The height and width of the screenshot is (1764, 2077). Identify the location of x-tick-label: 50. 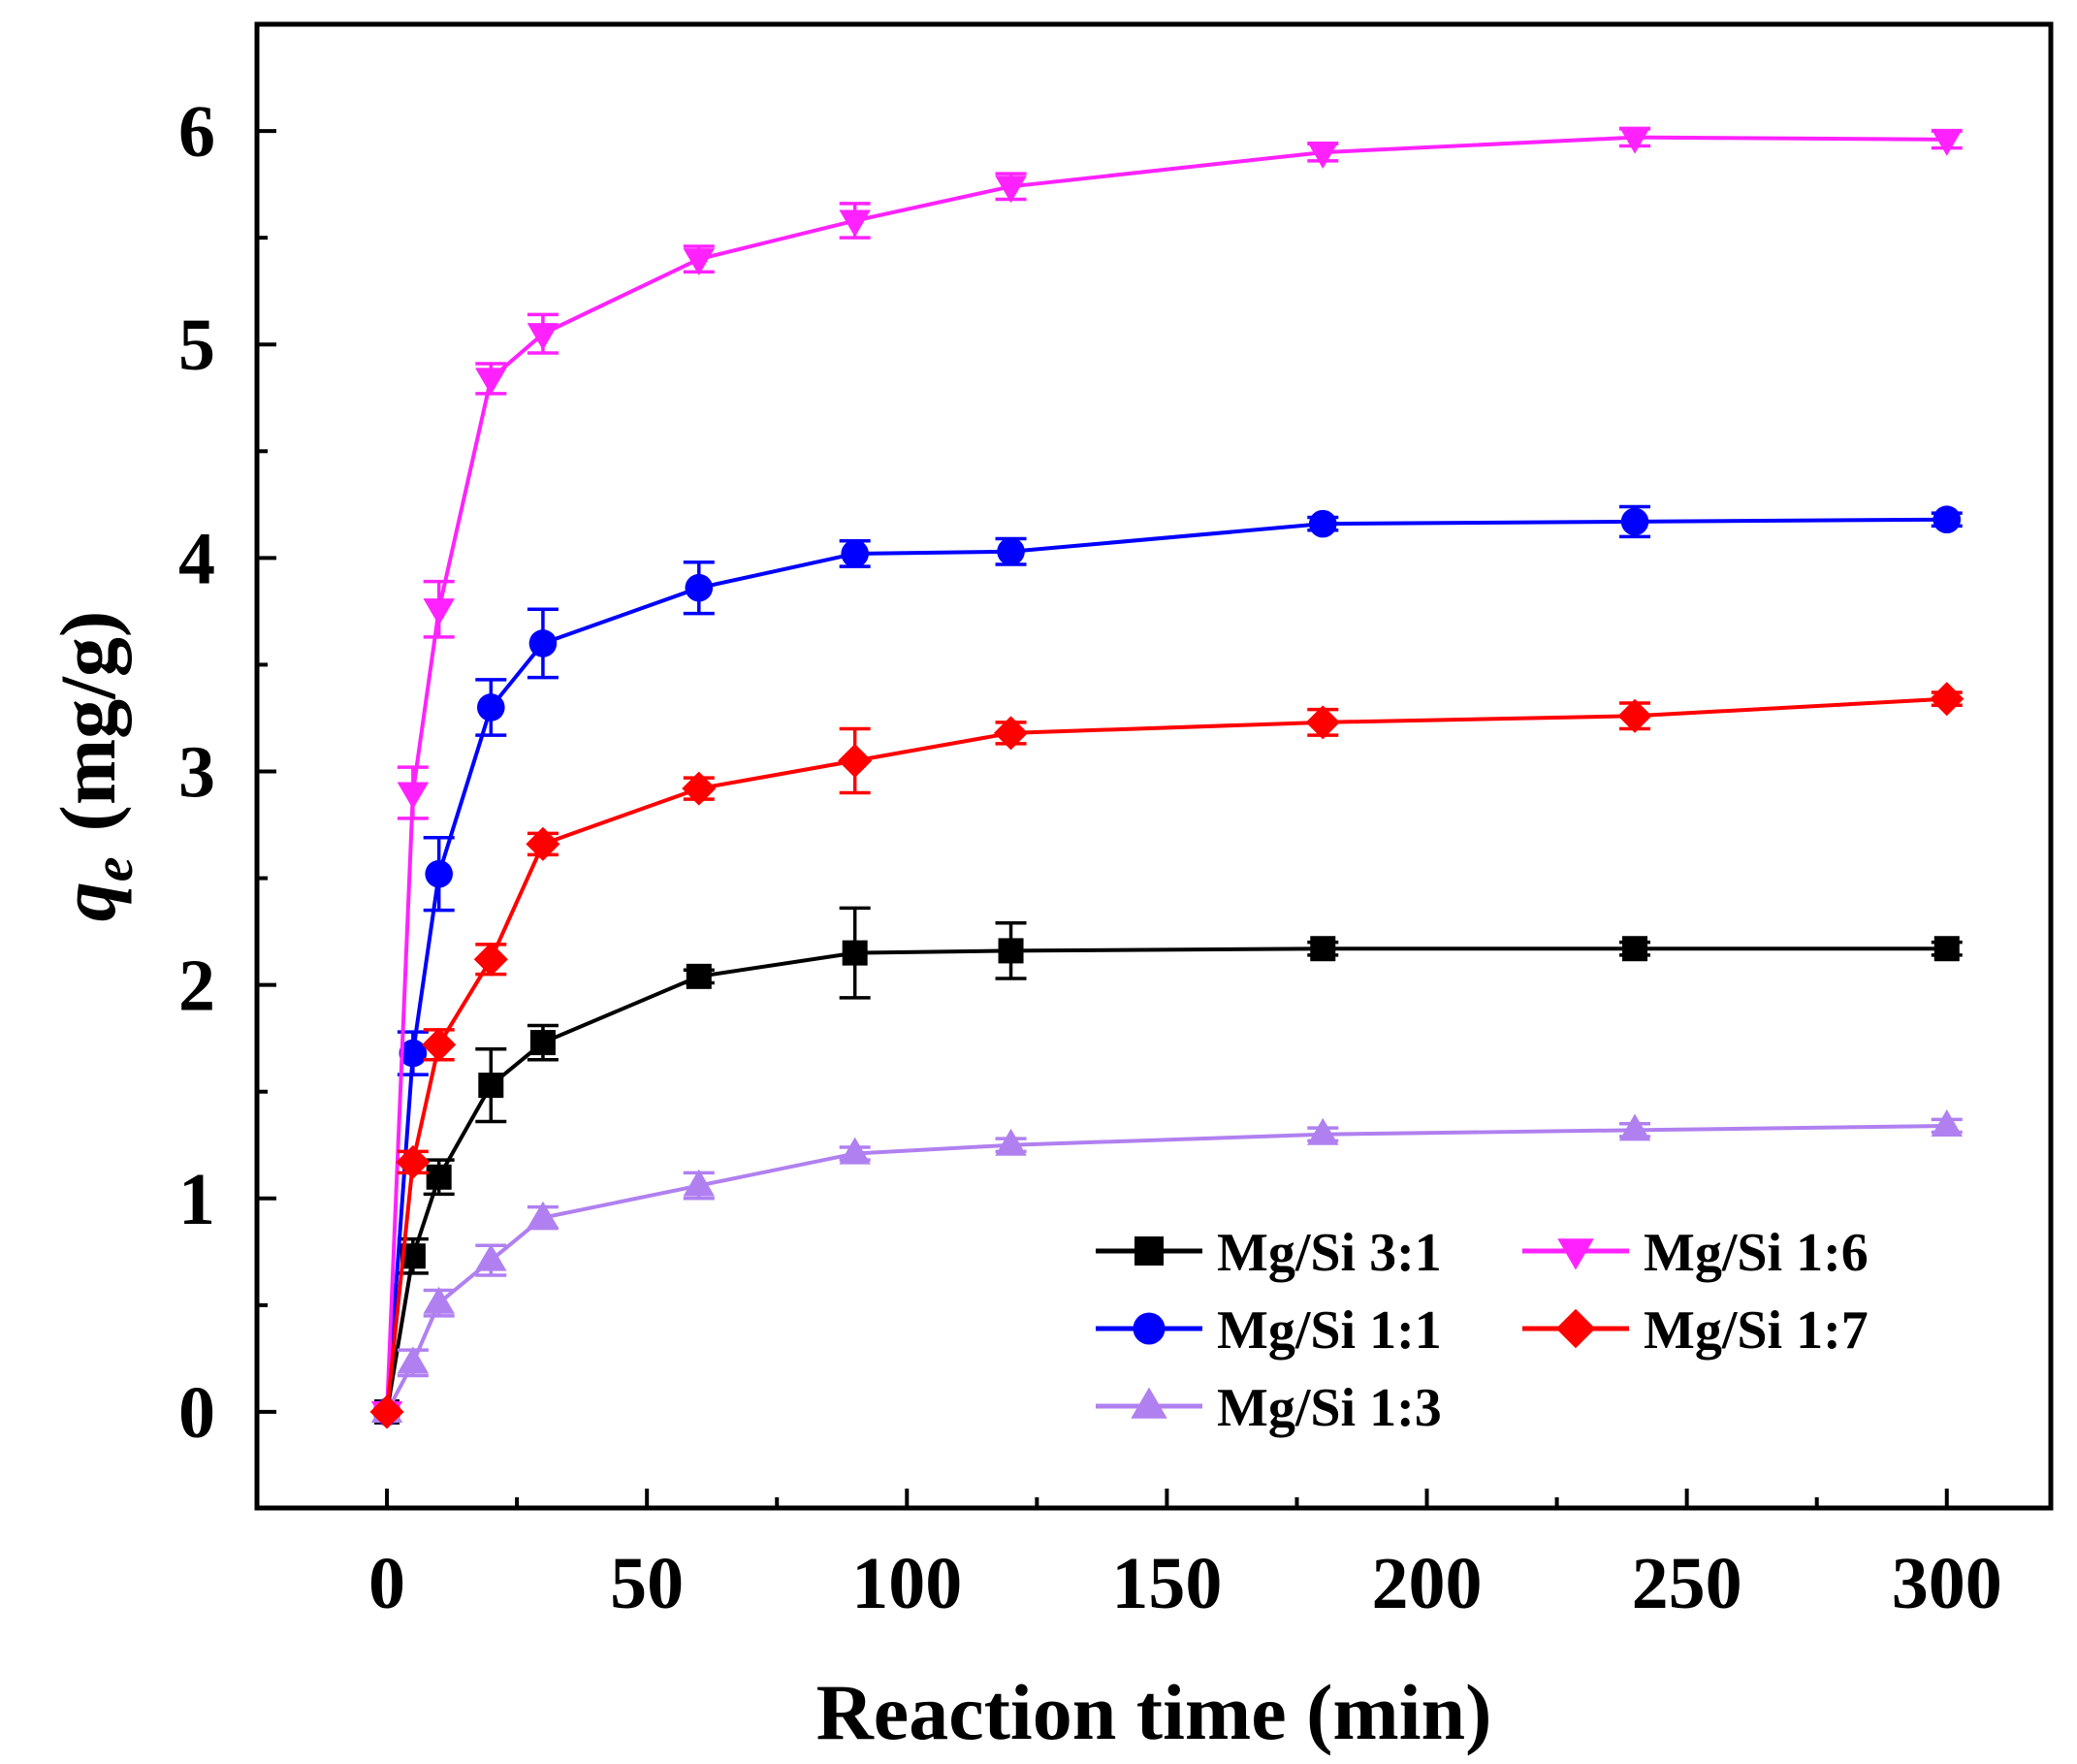
(647, 1583).